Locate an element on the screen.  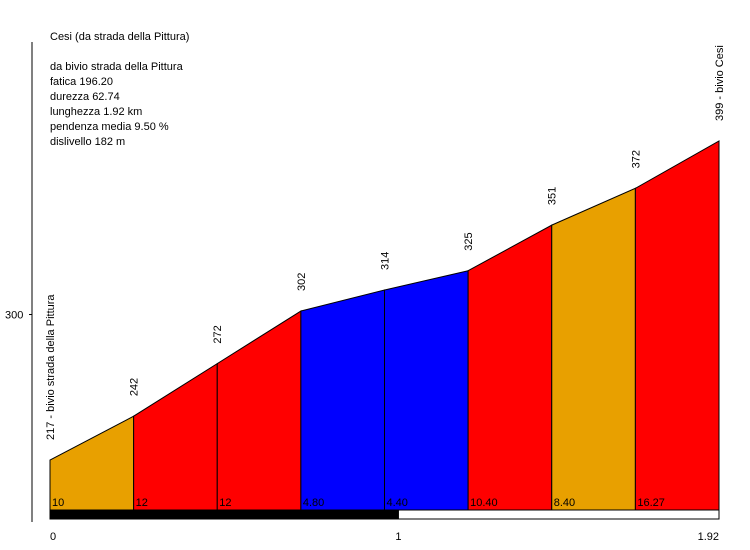
segment-gradient-label: 8.40 is located at coordinates (564, 503).